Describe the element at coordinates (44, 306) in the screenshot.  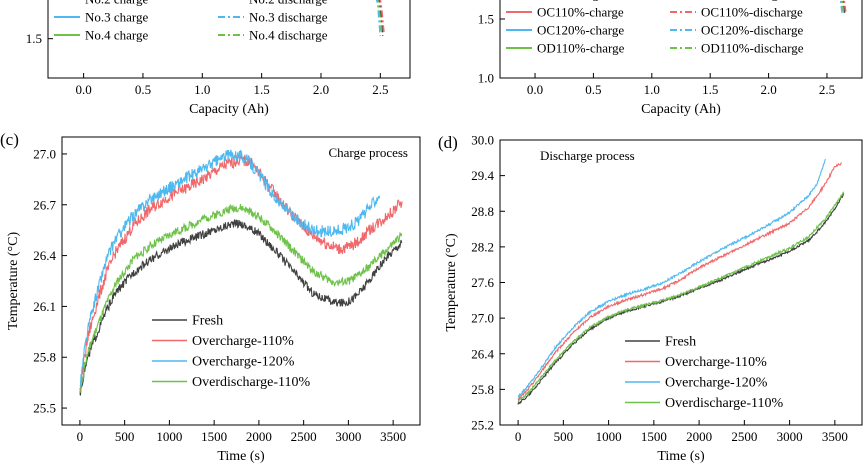
I see `y-tick-label: 26.1` at that location.